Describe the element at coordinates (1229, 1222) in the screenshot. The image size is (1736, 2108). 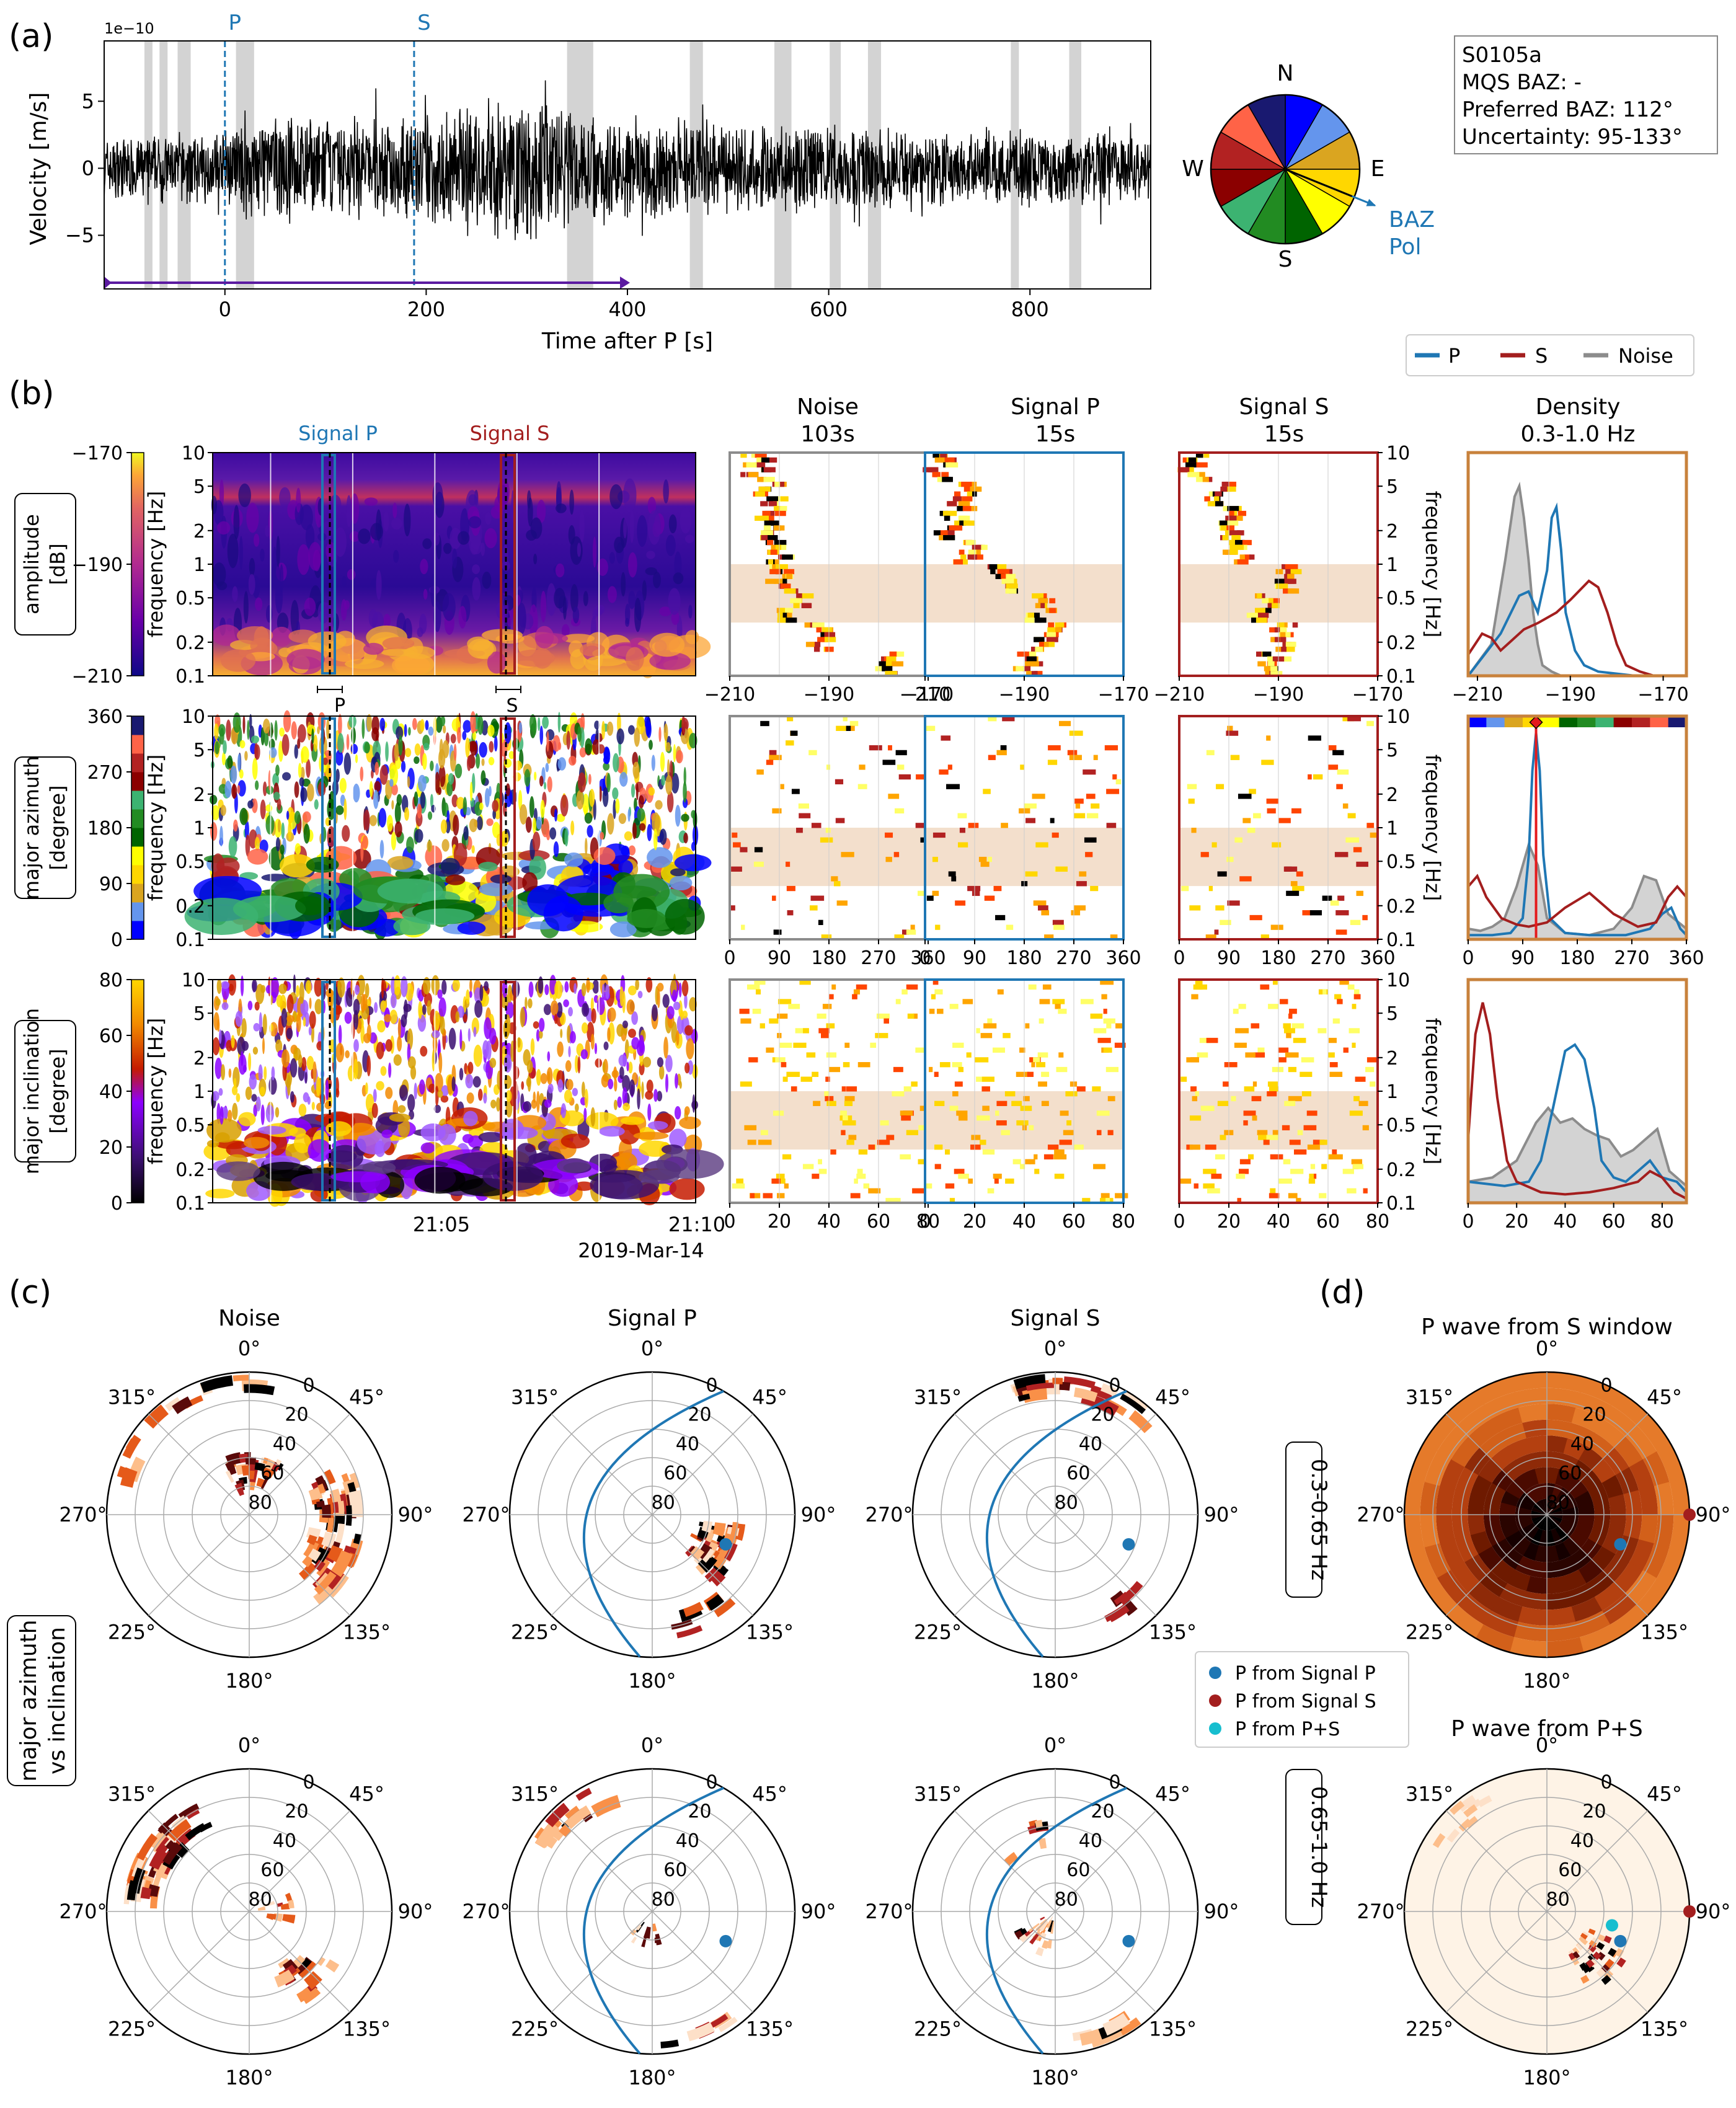
I see `hist-x-tick-label: 20` at that location.